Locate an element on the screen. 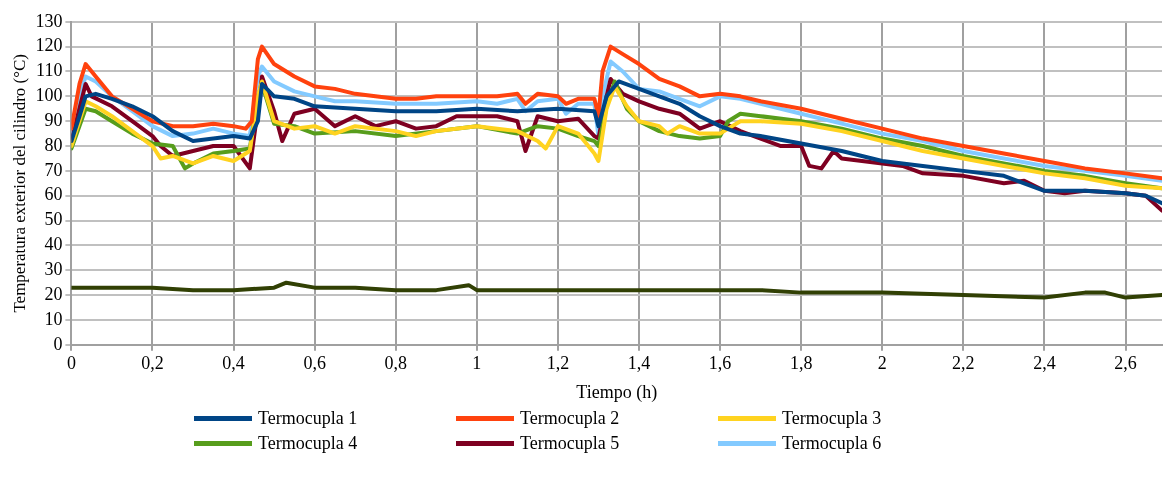  legend-label: Termocupla 1 is located at coordinates (308, 418).